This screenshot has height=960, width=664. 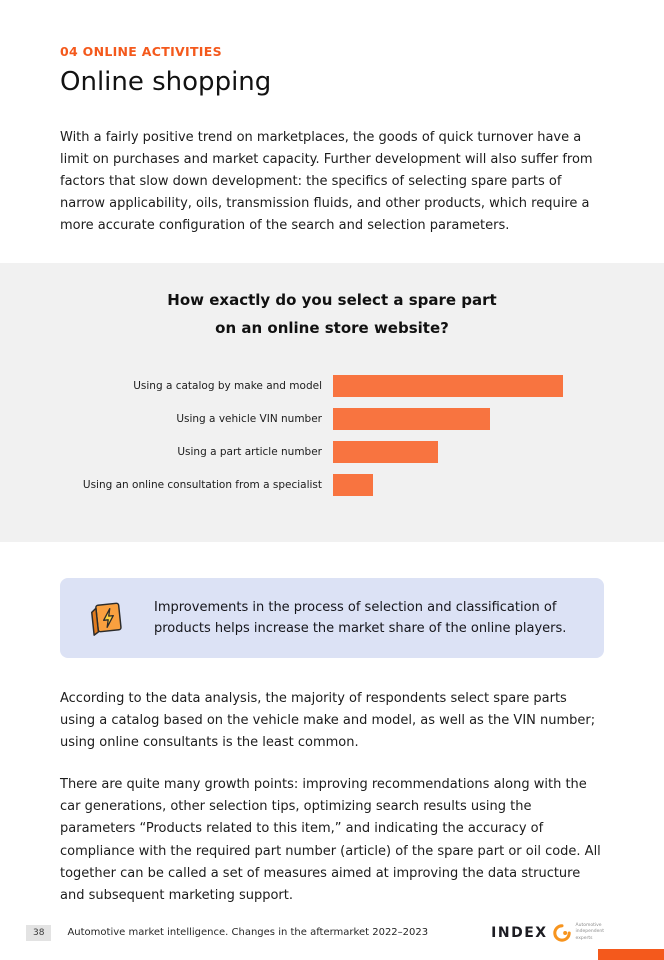 What do you see at coordinates (106, 619) in the screenshot?
I see `package-lightning-icon` at bounding box center [106, 619].